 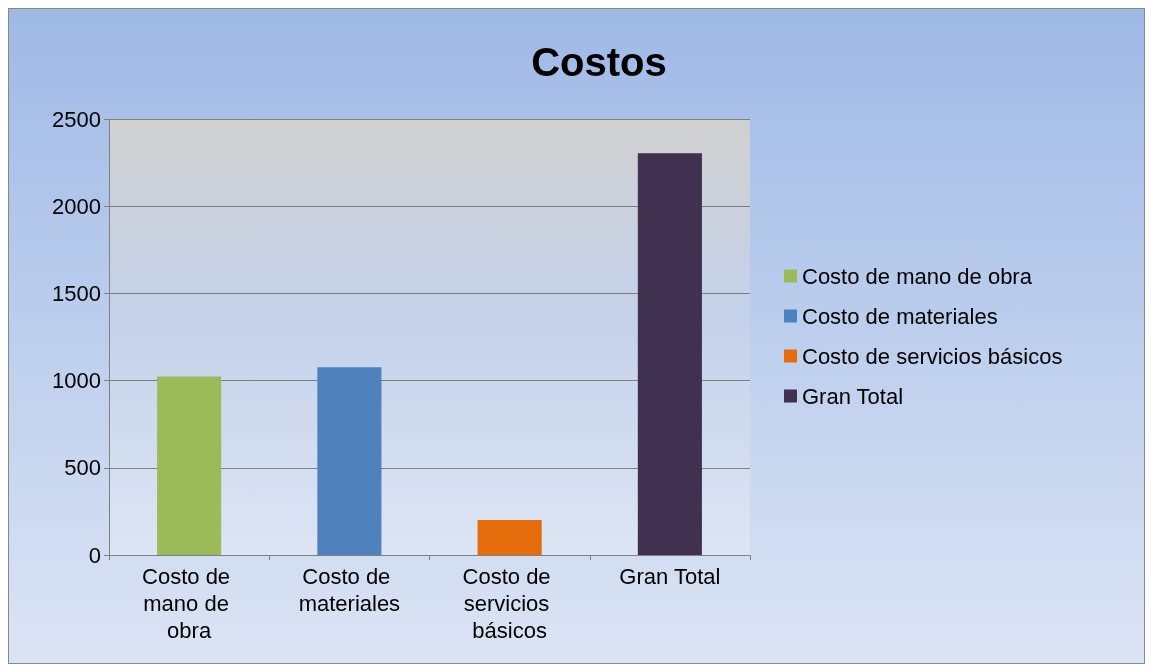 I want to click on legend-label: Costo de mano de obra, so click(x=917, y=276).